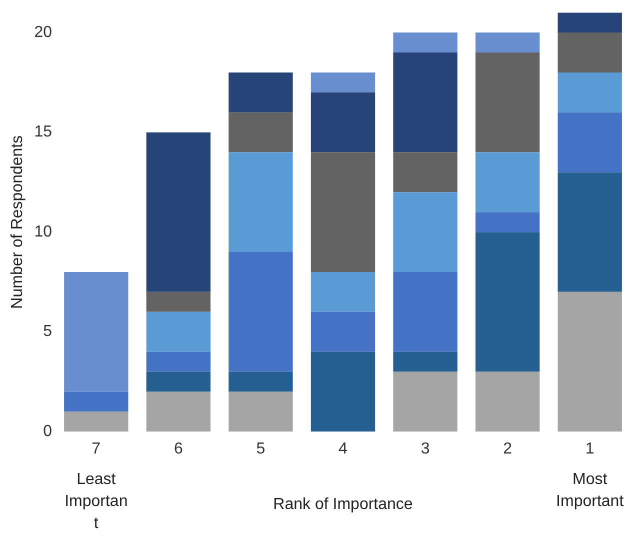 The width and height of the screenshot is (633, 540). Describe the element at coordinates (17, 222) in the screenshot. I see `y-axis-title: Number of Respondents` at that location.